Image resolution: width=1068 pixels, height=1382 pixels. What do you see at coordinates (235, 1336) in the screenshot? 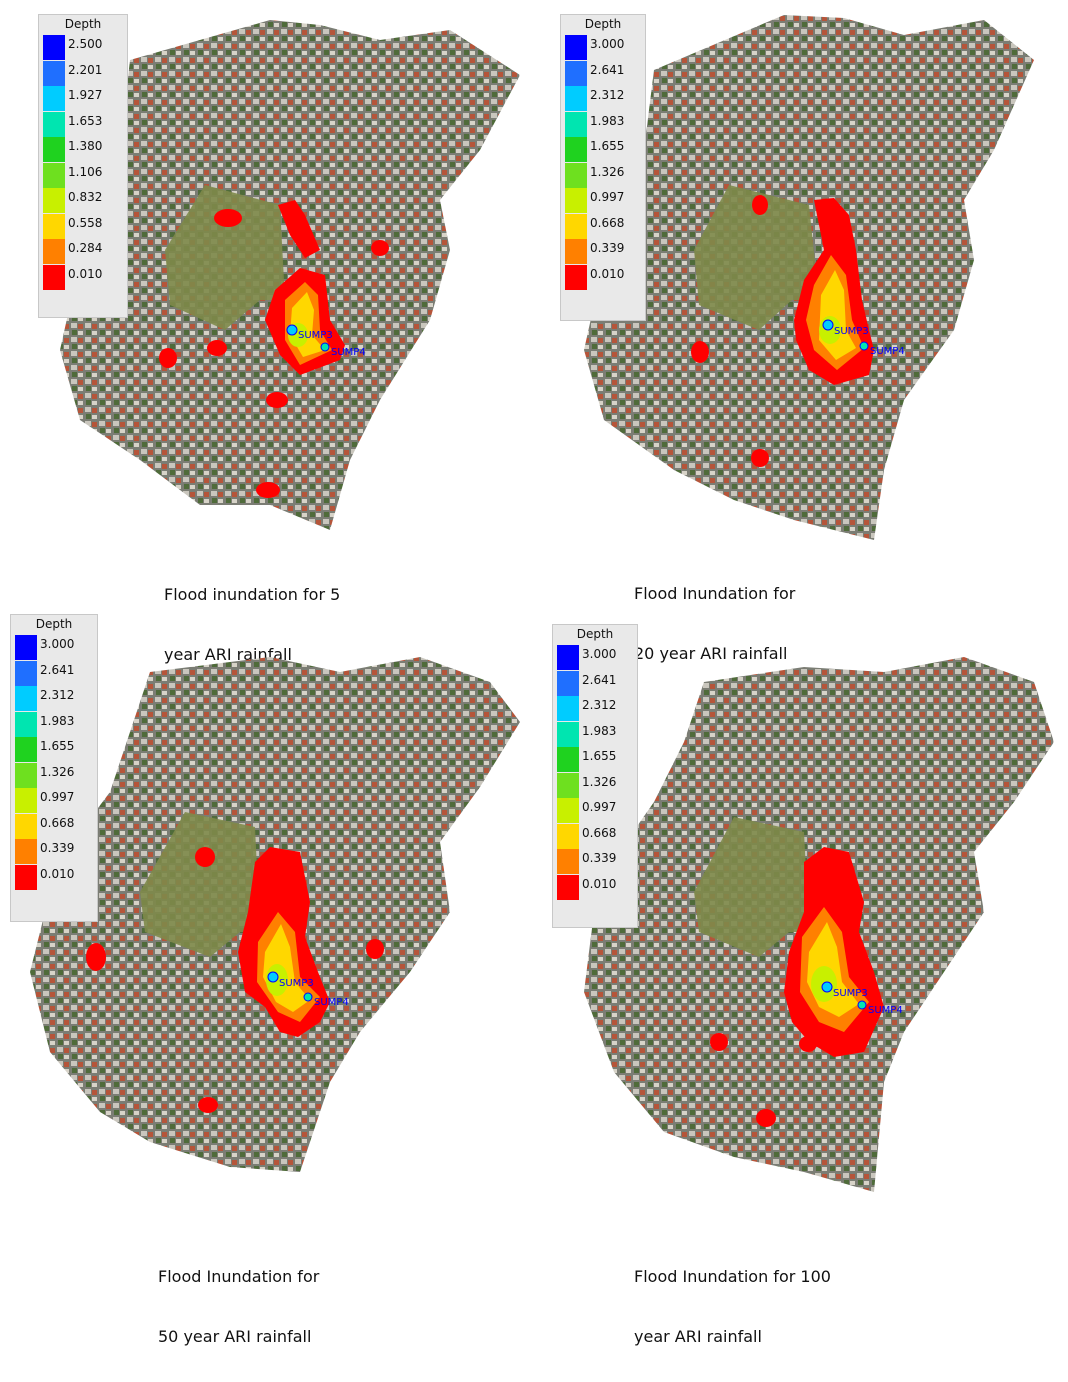
I see `caption-line: 50 year ARI rainfall` at bounding box center [235, 1336].